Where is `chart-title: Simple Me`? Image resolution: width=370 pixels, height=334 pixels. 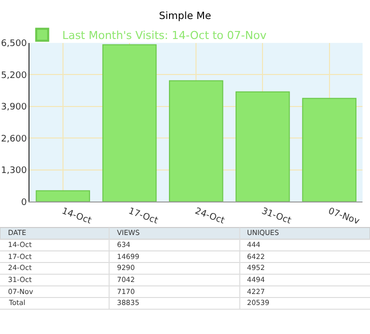
chart-title: Simple Me is located at coordinates (185, 16).